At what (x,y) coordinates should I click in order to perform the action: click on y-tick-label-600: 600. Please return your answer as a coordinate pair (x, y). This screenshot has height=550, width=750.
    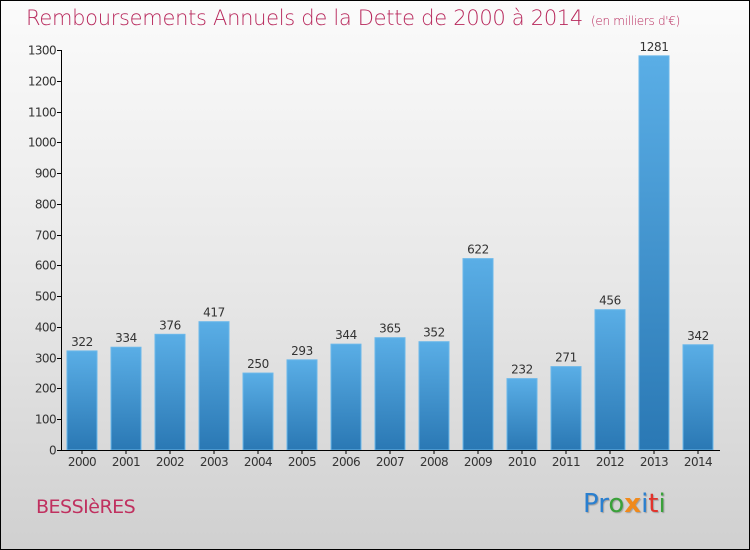
    Looking at the image, I should click on (45, 266).